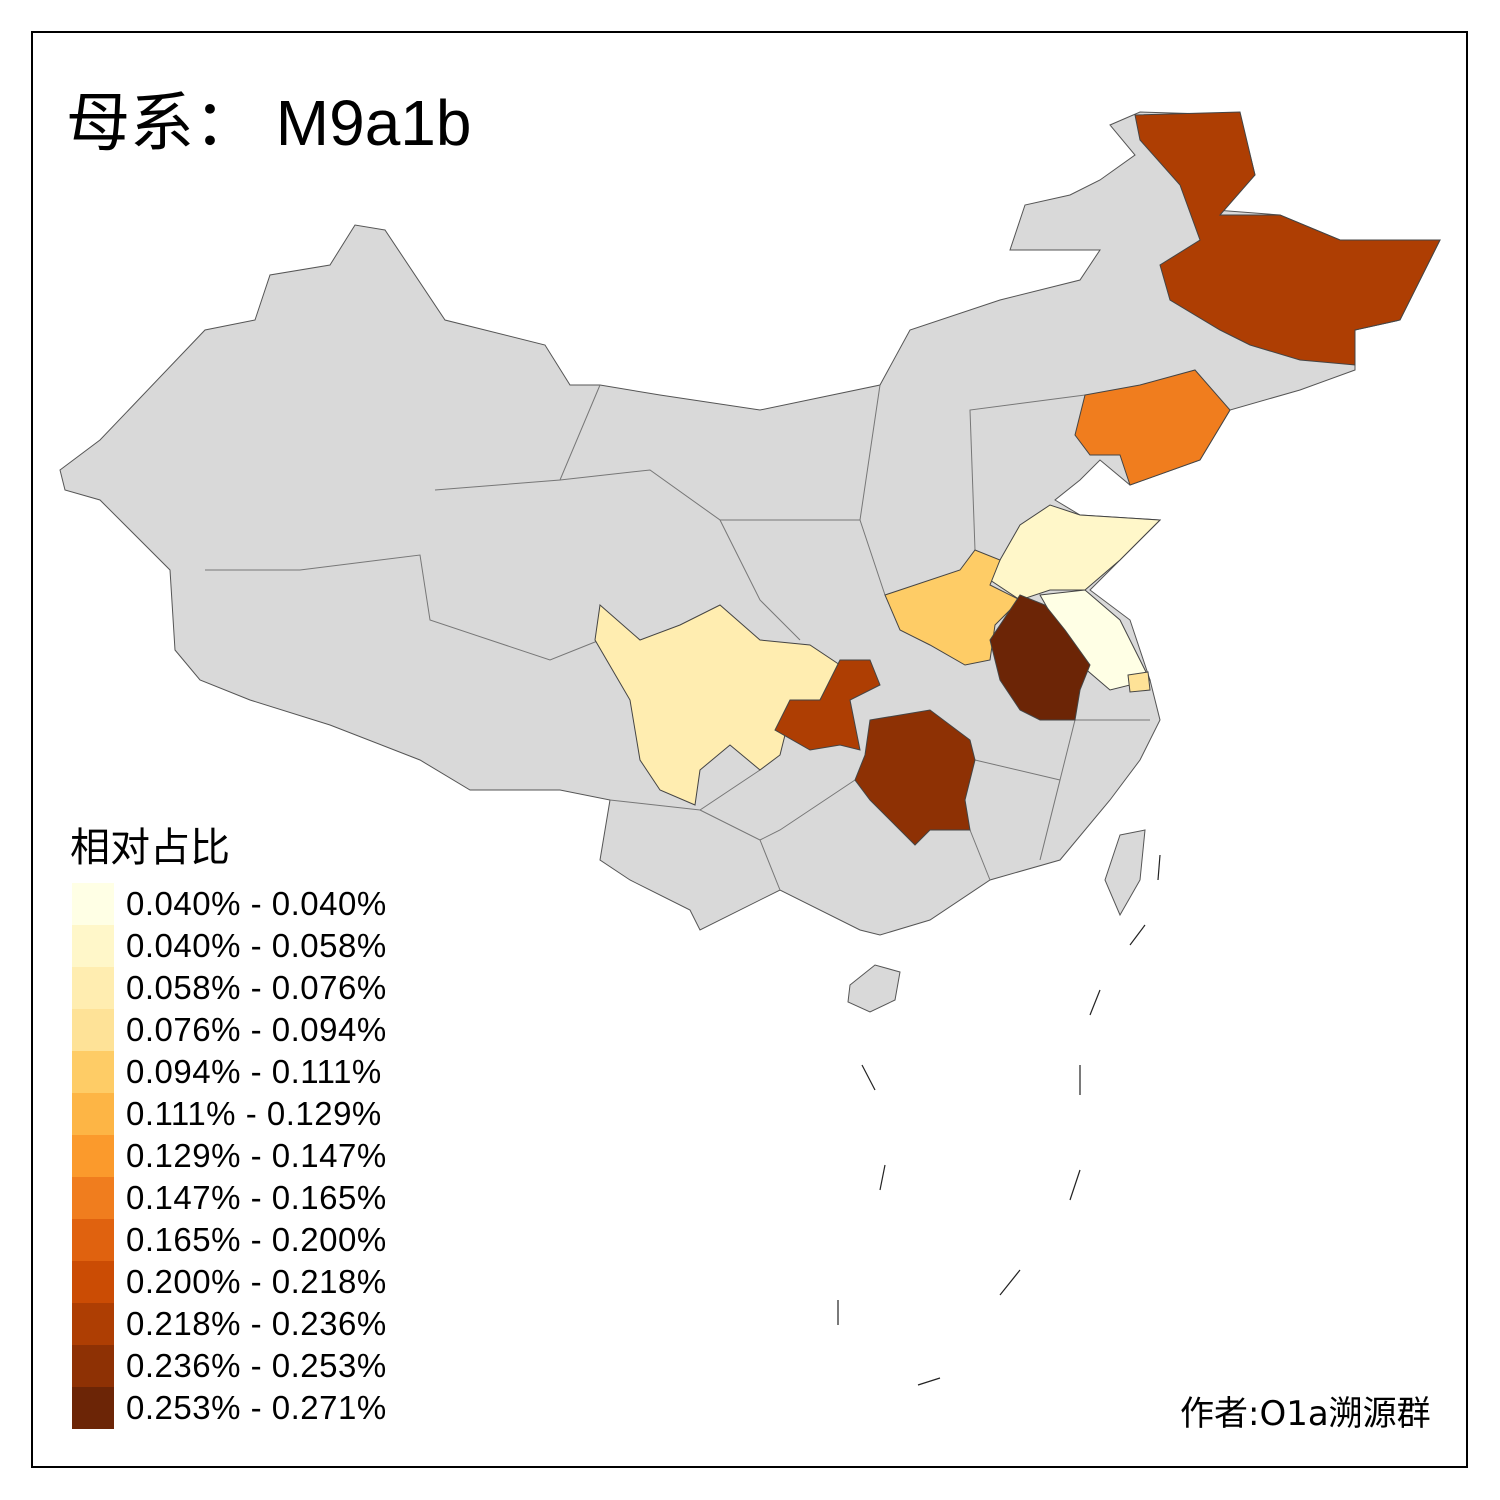 The height and width of the screenshot is (1500, 1500). I want to click on legend-title: 相对占比, so click(150, 848).